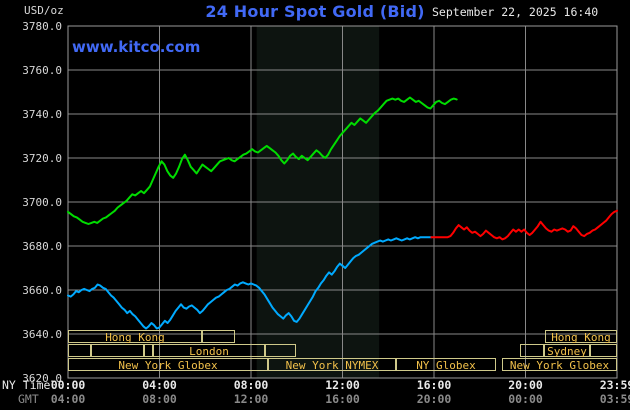 Image resolution: width=630 pixels, height=410 pixels. I want to click on session-label: New York NYMEX, so click(332, 365).